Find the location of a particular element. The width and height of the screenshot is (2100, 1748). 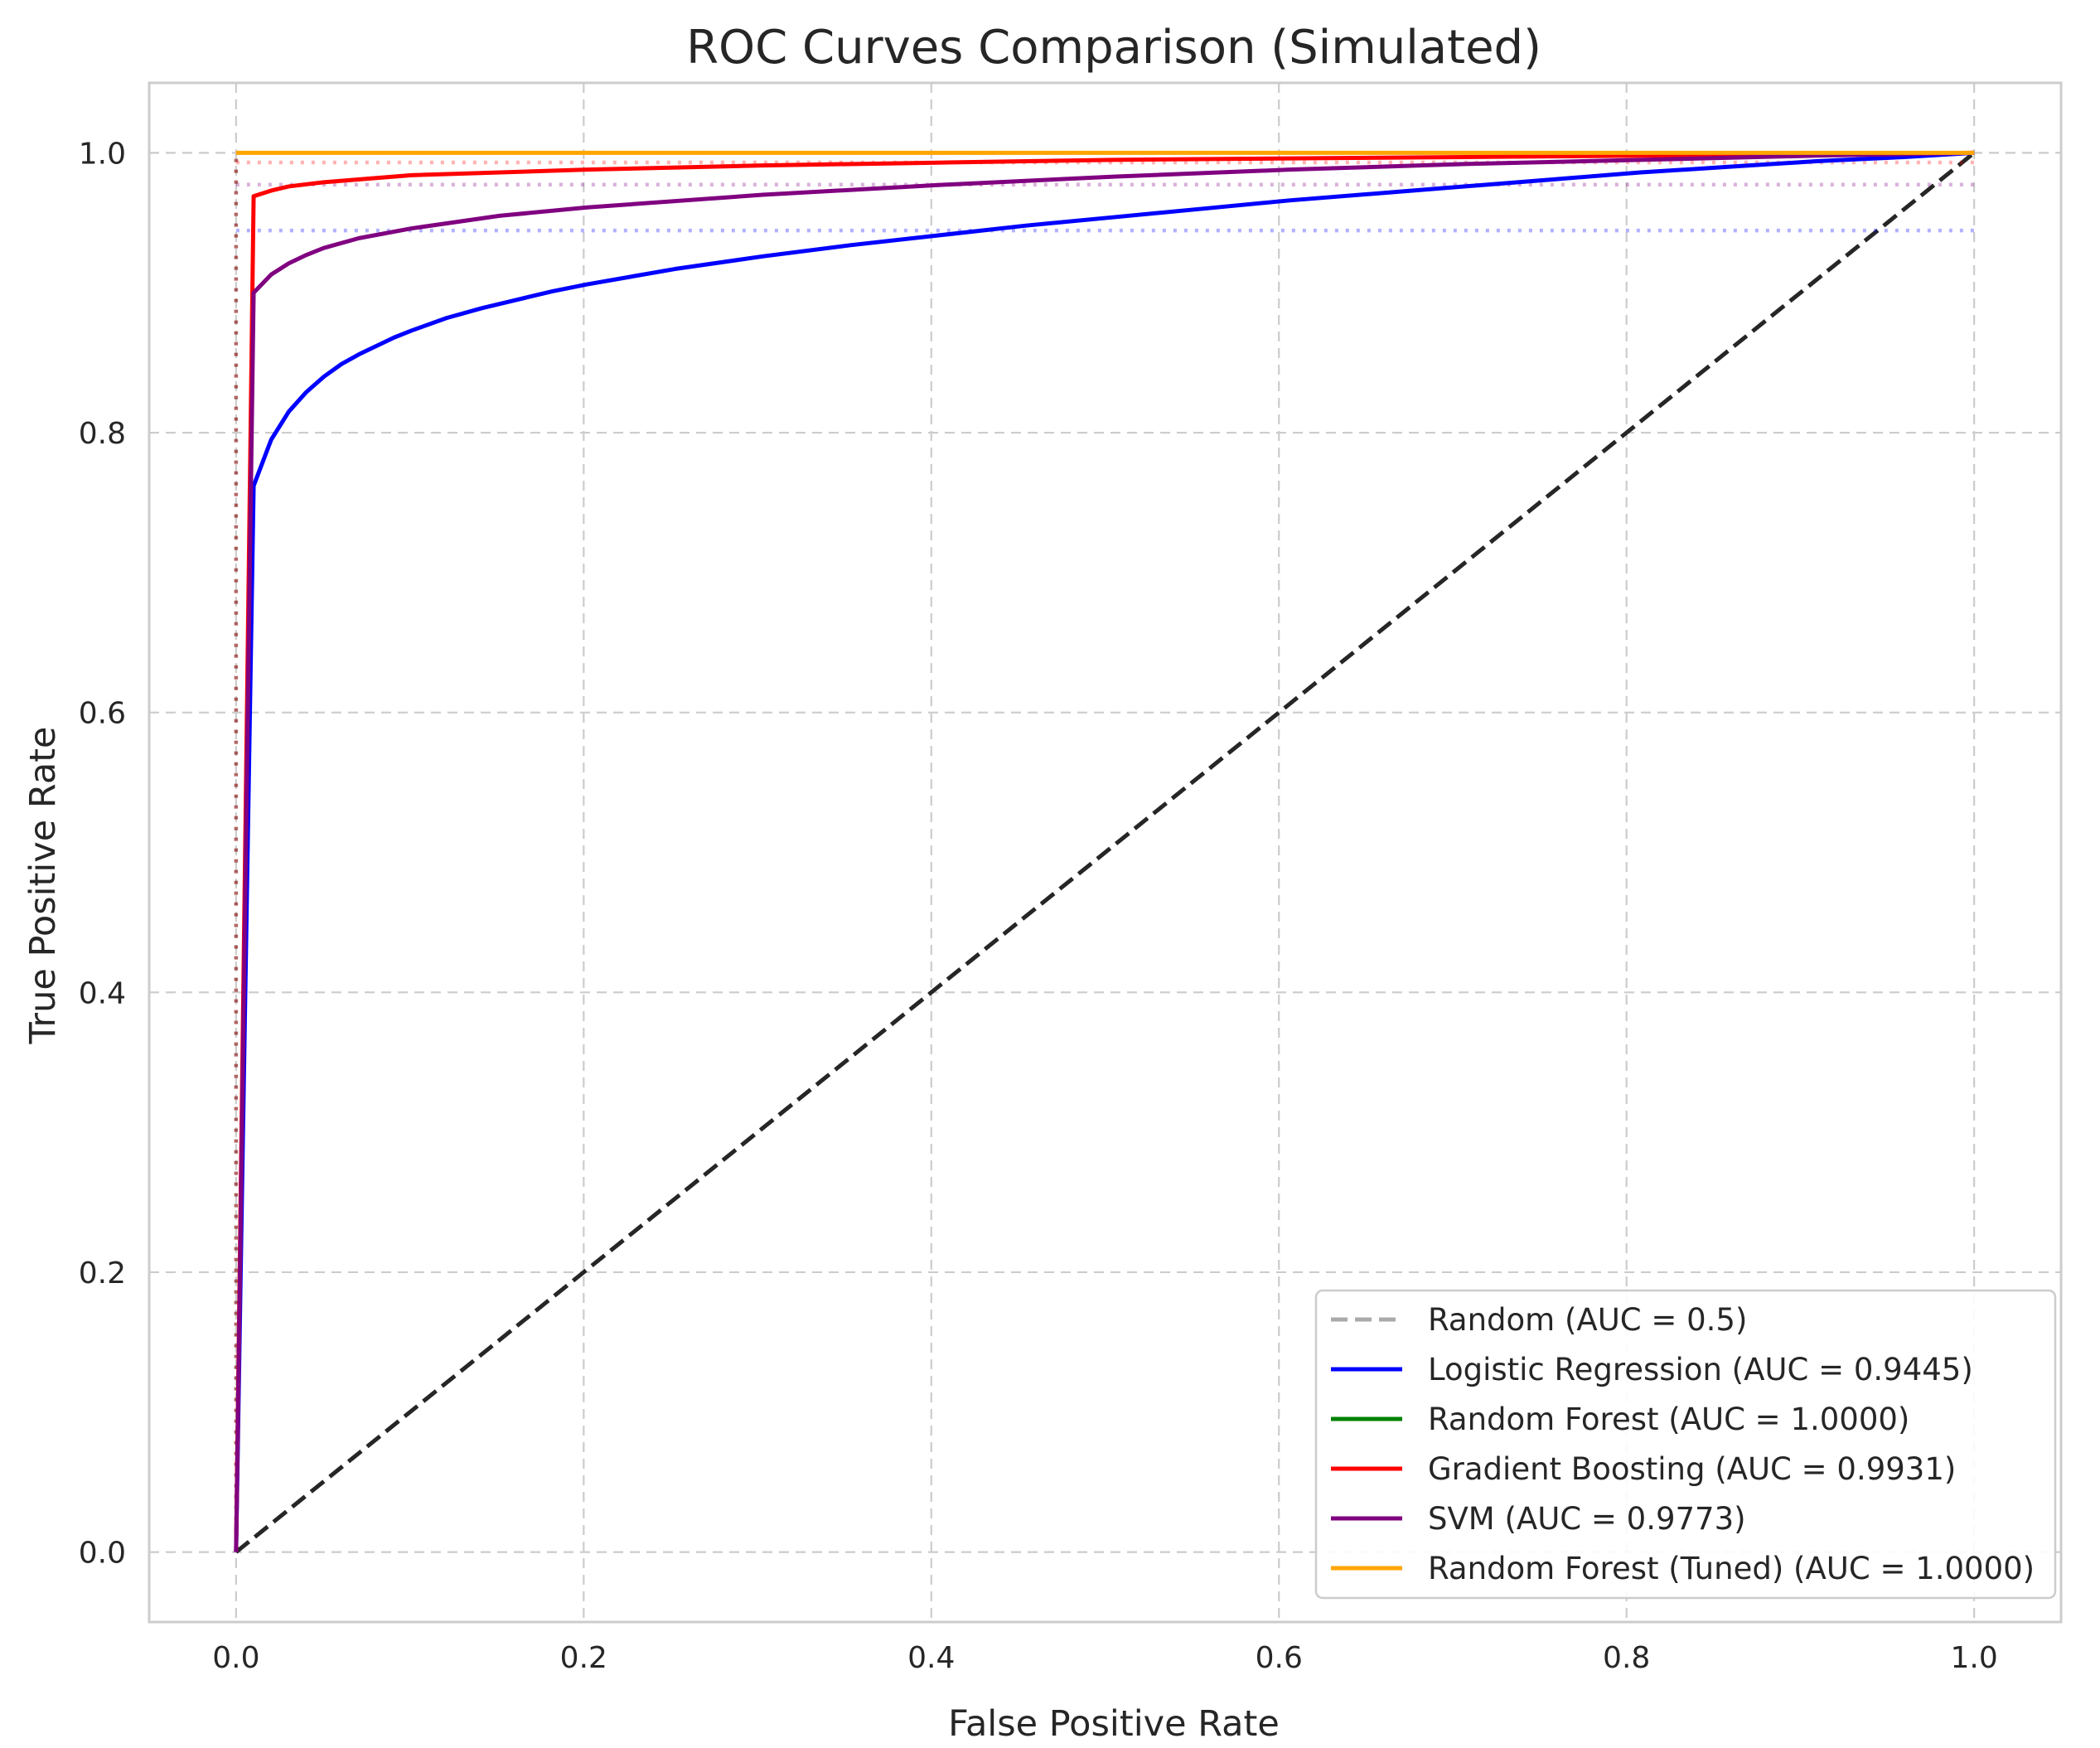

x-axis-label: False Positive Rate is located at coordinates (1114, 1724).